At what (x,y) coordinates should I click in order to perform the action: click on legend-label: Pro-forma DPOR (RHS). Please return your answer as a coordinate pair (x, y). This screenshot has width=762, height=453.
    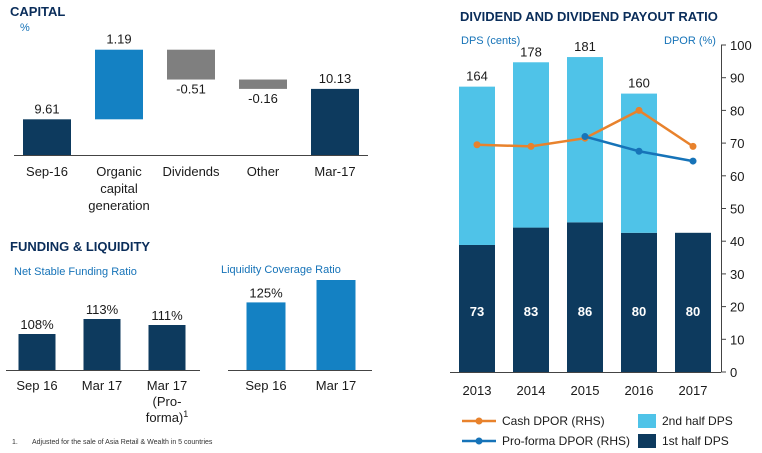
    Looking at the image, I should click on (566, 441).